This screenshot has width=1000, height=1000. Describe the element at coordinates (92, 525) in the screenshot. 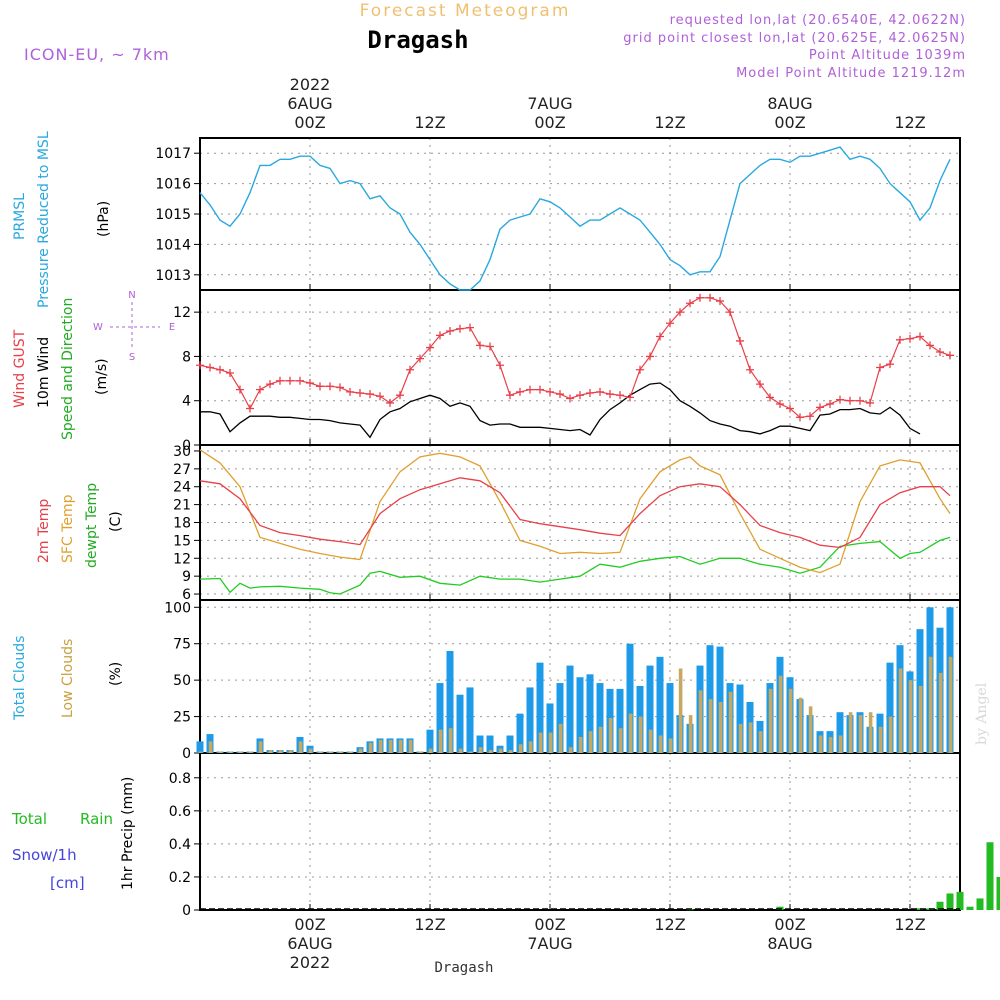

I see `dewpt-label: dewpt Temp` at that location.